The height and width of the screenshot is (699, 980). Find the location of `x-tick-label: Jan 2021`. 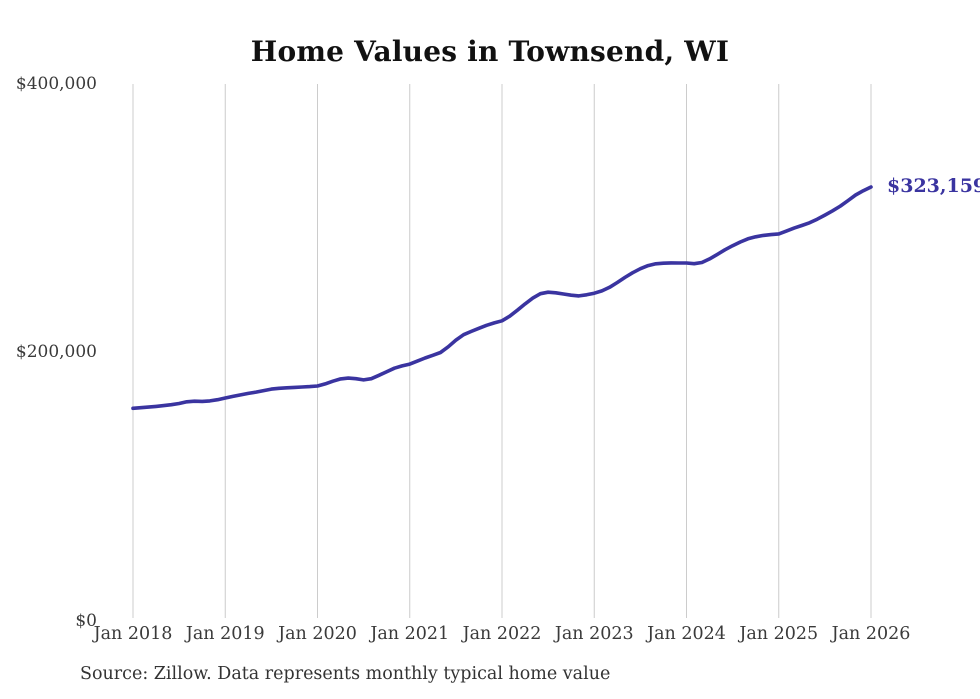

x-tick-label: Jan 2021 is located at coordinates (410, 634).